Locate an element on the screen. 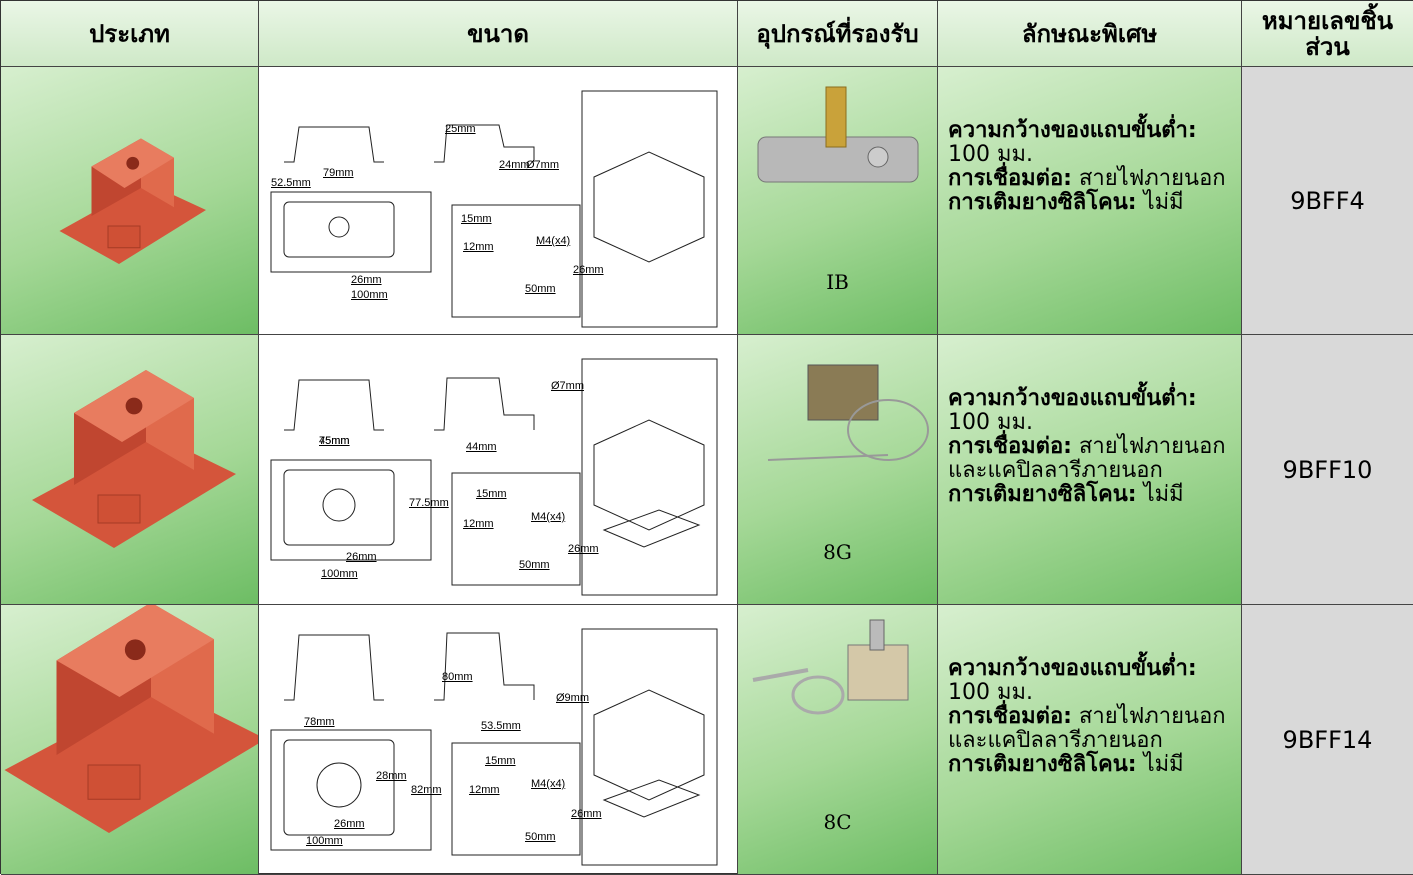 The width and height of the screenshot is (1413, 875). dimension-label: Ø7mm is located at coordinates (542, 165).